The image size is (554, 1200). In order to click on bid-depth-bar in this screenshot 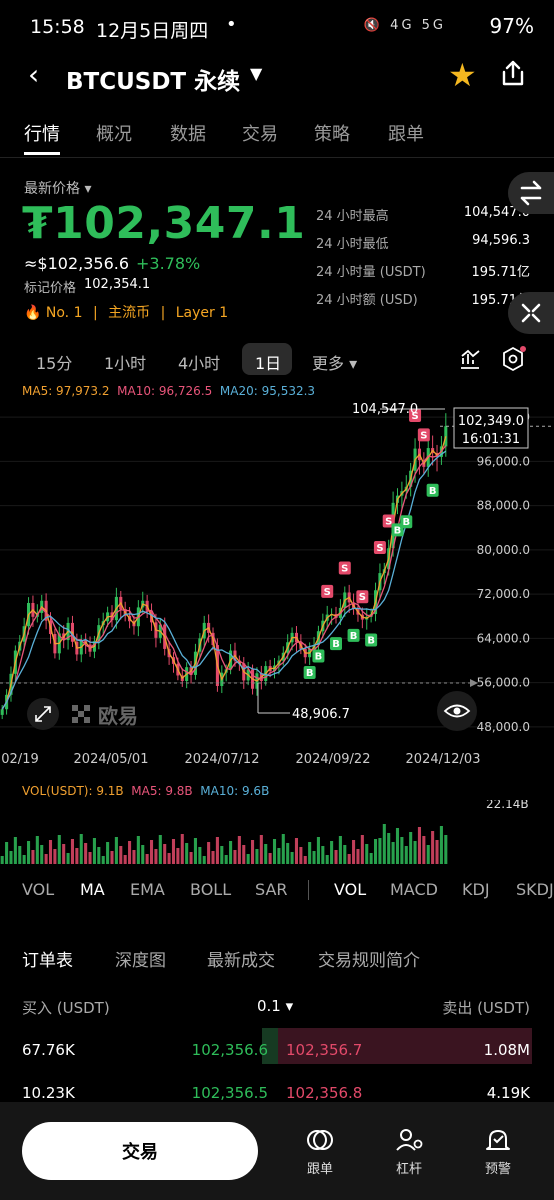, I will do `click(270, 1046)`.